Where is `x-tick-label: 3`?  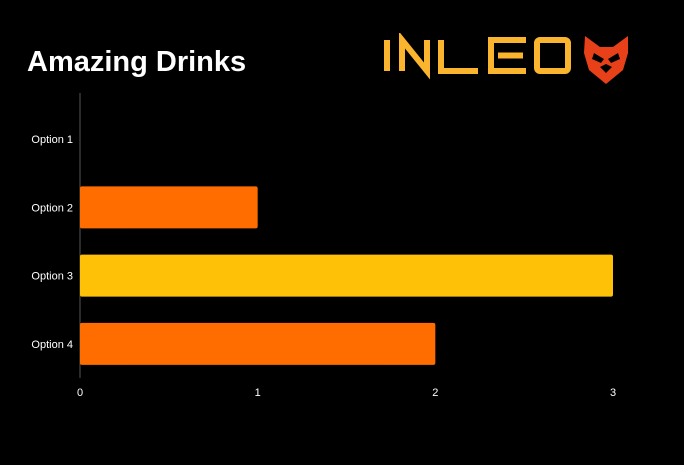 x-tick-label: 3 is located at coordinates (613, 393).